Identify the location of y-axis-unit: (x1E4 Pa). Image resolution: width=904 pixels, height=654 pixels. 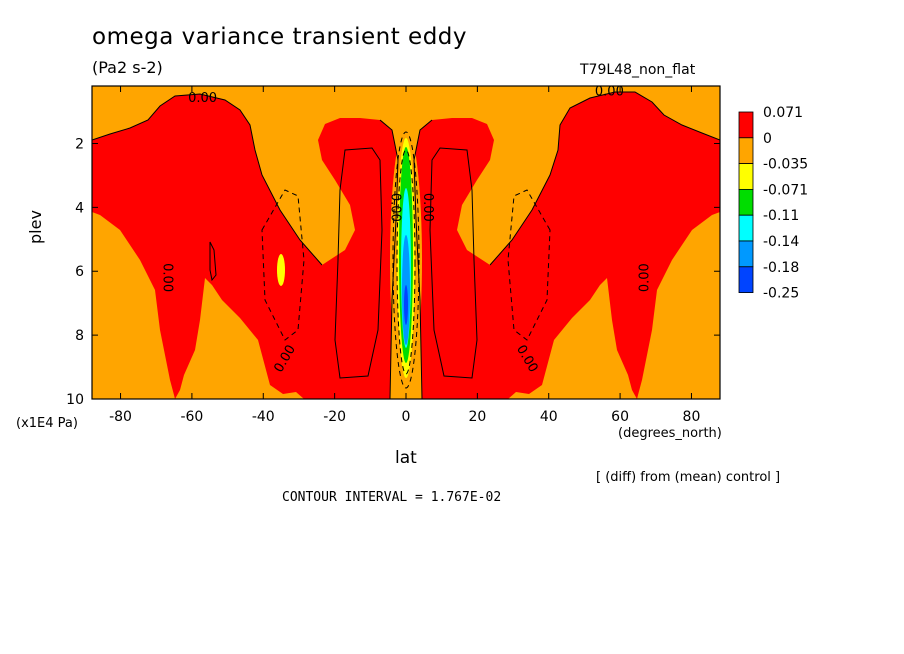
(47, 423).